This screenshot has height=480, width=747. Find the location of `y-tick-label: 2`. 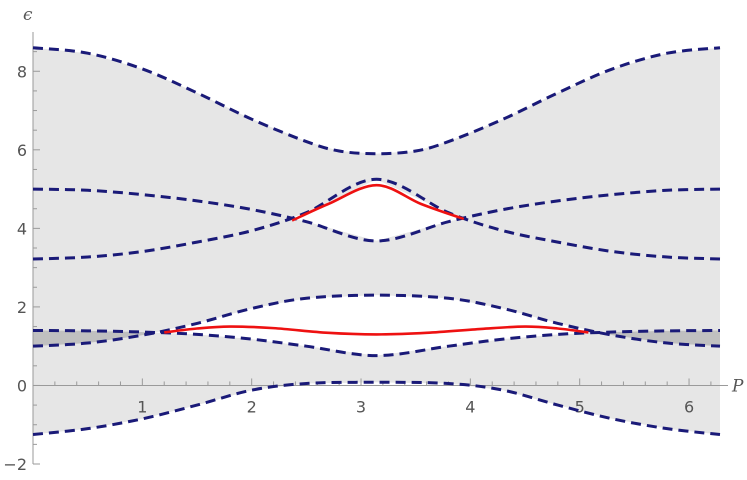

y-tick-label: 2 is located at coordinates (22, 307).